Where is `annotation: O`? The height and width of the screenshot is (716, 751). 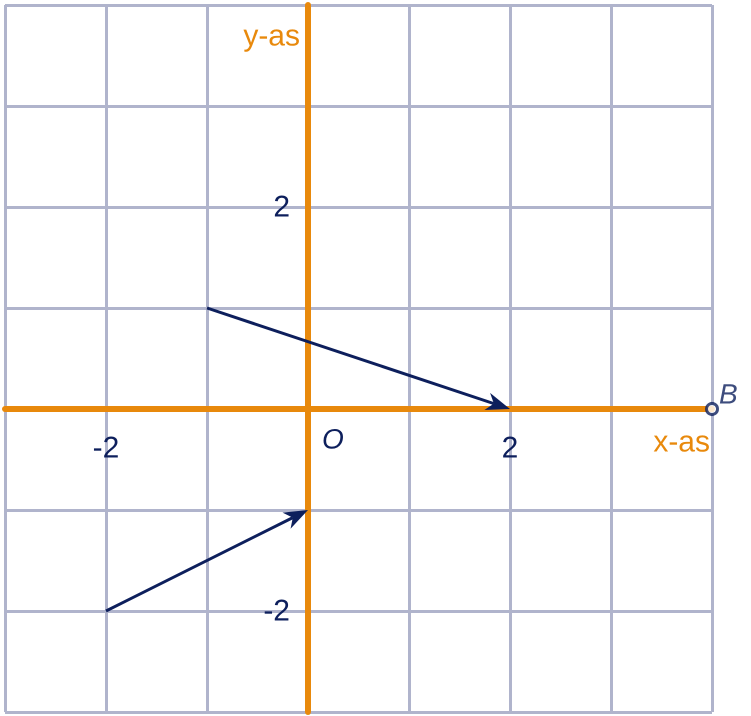 annotation: O is located at coordinates (333, 439).